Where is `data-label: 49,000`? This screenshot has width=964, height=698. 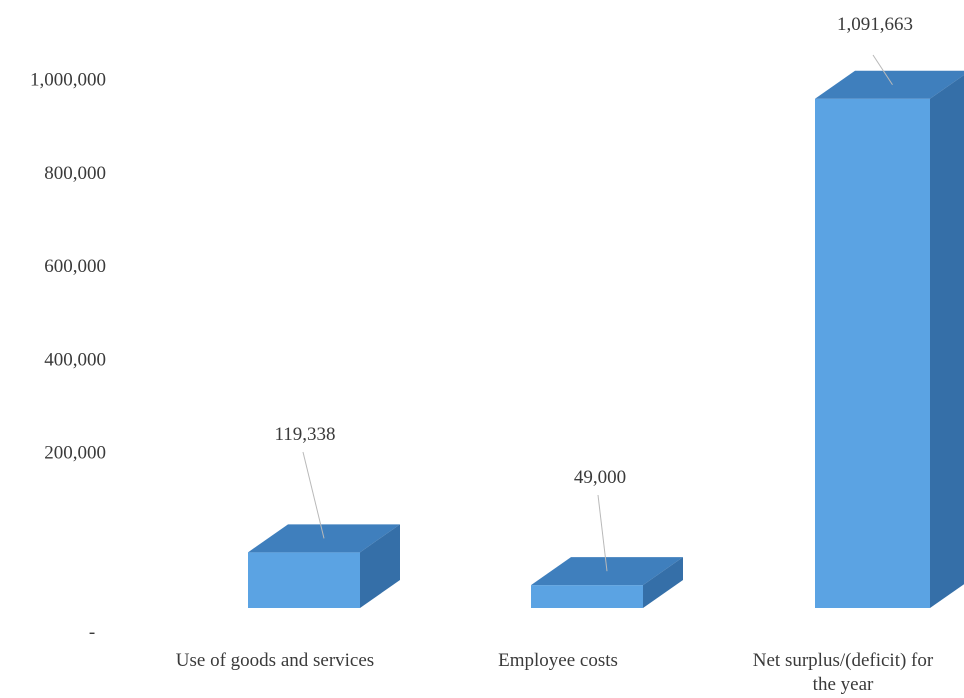 data-label: 49,000 is located at coordinates (600, 477).